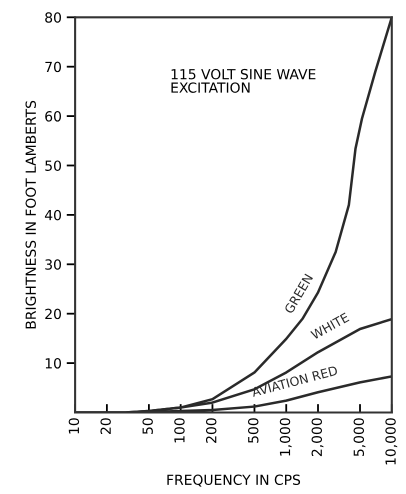 This screenshot has width=406, height=494. Describe the element at coordinates (286, 437) in the screenshot. I see `x-tick-label: 1,000` at that location.